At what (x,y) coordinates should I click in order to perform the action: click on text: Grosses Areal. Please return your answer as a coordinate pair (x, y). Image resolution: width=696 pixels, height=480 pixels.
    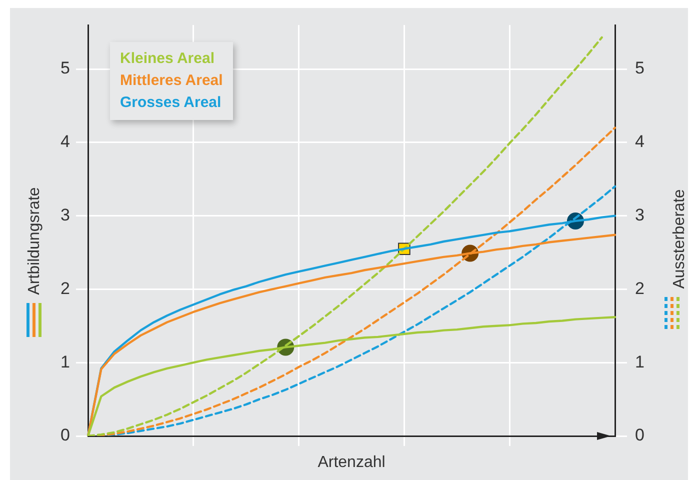
    Looking at the image, I should click on (171, 103).